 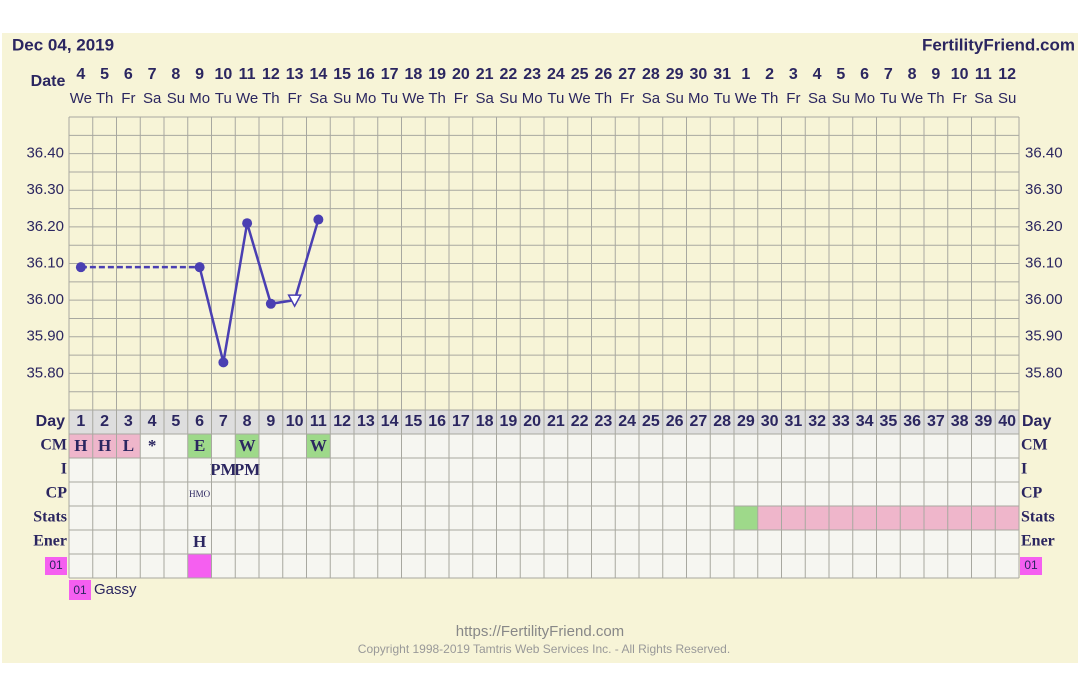 What do you see at coordinates (63, 44) in the screenshot?
I see `chart-date: Dec 04, 2019` at bounding box center [63, 44].